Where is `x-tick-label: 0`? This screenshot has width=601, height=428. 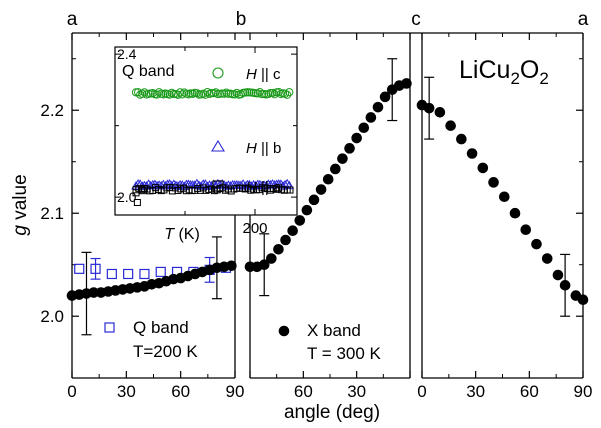 x-tick-label: 0 is located at coordinates (71, 391).